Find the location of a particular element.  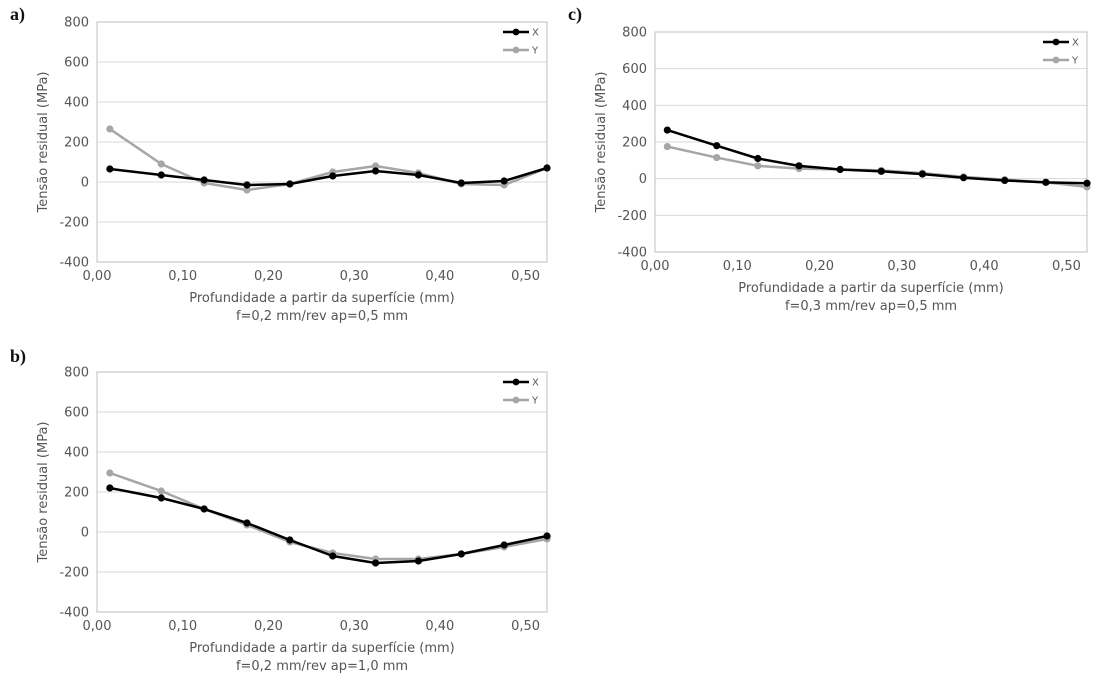

chart-subtitle: f=0,2 mm/rev ap=1,0 mm is located at coordinates (322, 666).